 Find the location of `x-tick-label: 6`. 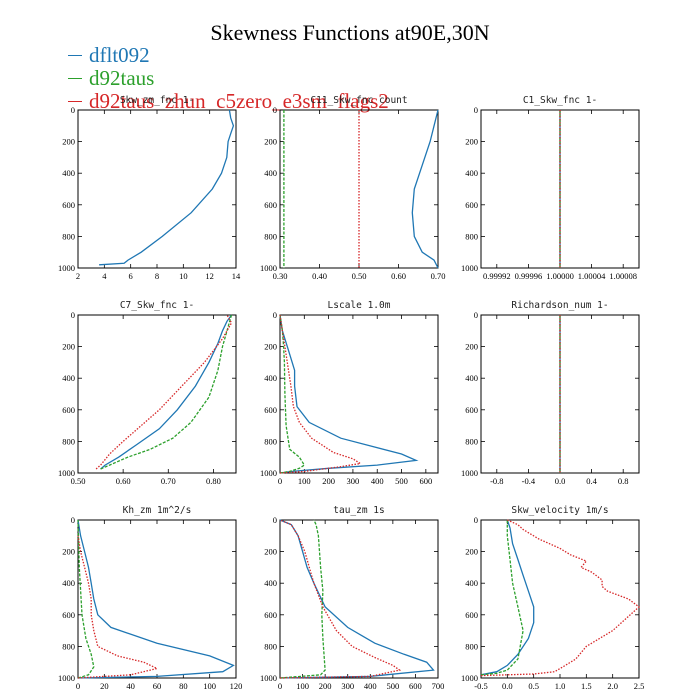

x-tick-label: 6 is located at coordinates (131, 276).